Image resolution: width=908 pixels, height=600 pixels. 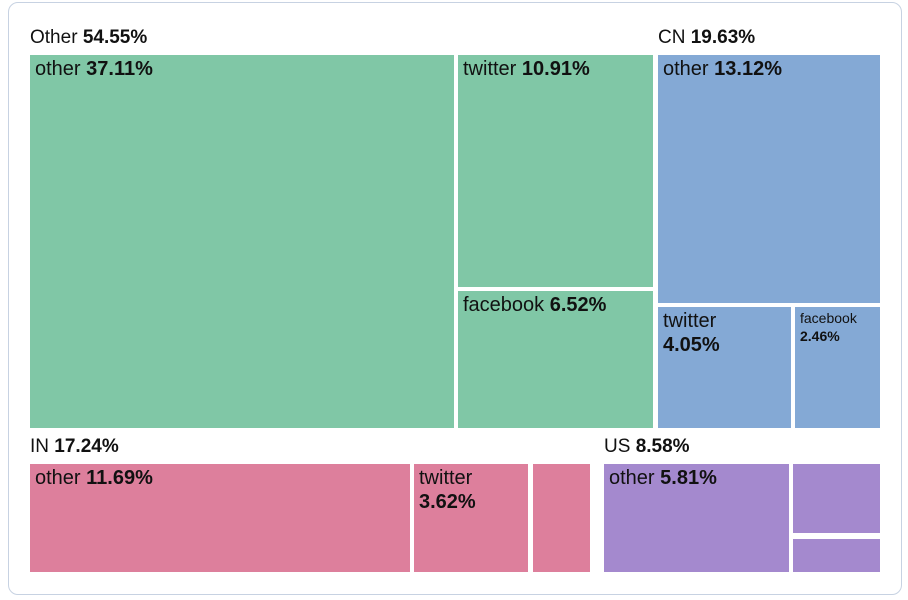 What do you see at coordinates (837, 367) in the screenshot?
I see `treemap-cell-cn-facebook: facebook 2.46%` at bounding box center [837, 367].